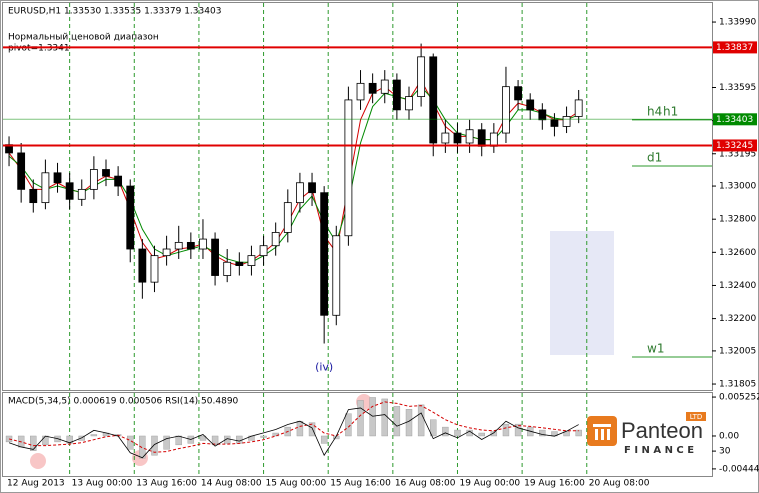 This screenshot has height=493, width=759. Describe the element at coordinates (737, 351) in the screenshot. I see `y-tick-label: 1.32005` at that location.